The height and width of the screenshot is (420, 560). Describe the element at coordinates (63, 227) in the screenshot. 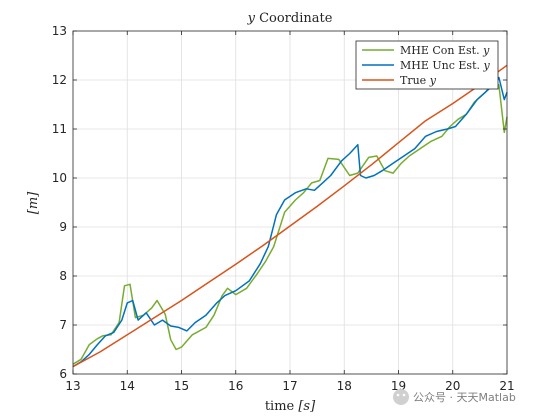

I see `y-tick-label: 9` at that location.